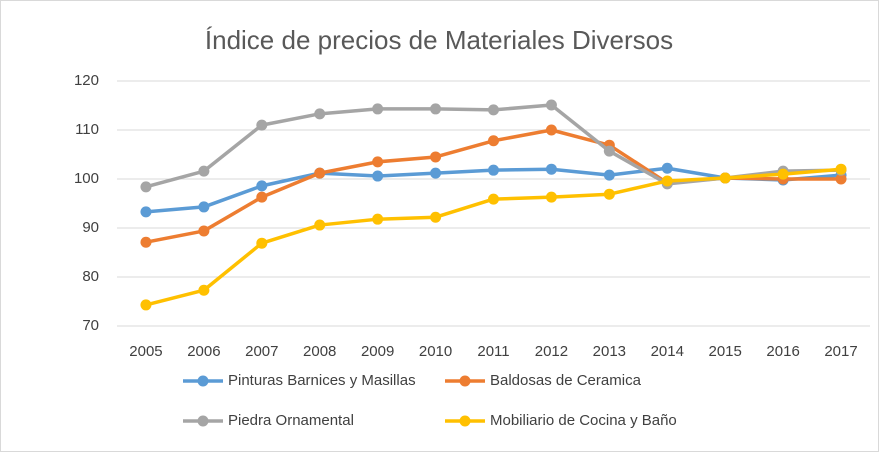 The width and height of the screenshot is (879, 452). Describe the element at coordinates (87, 129) in the screenshot. I see `y-tick-label: 110` at that location.